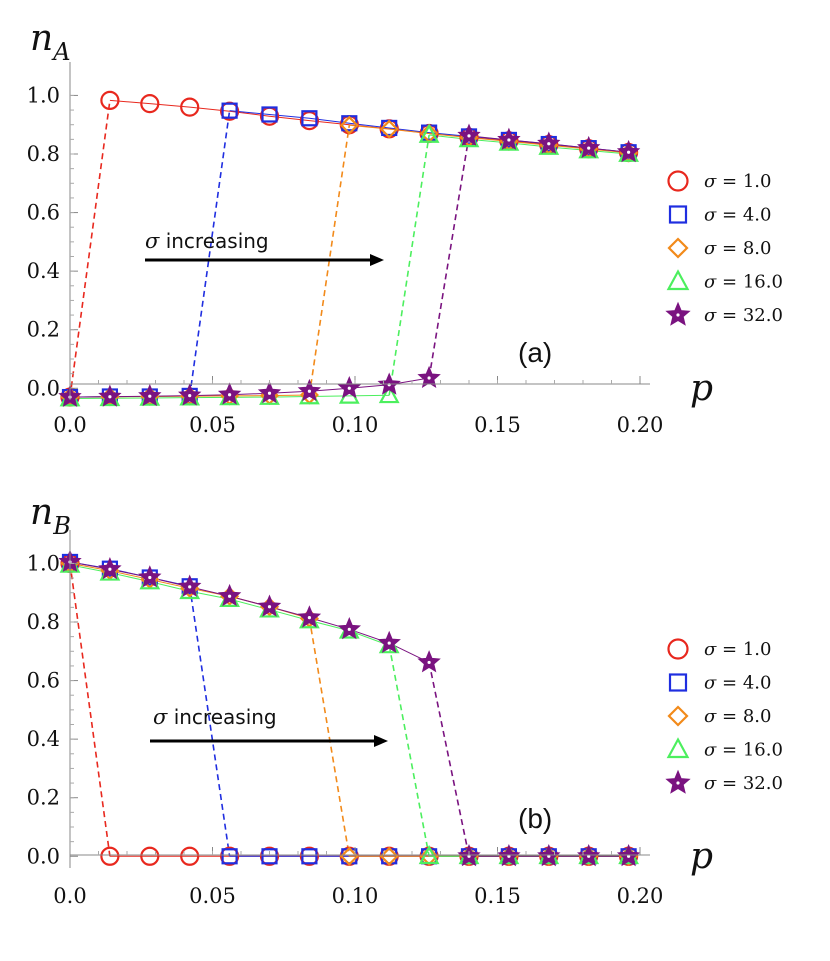  Describe the element at coordinates (249, 612) in the screenshot. I see `series-line-upper` at that location.